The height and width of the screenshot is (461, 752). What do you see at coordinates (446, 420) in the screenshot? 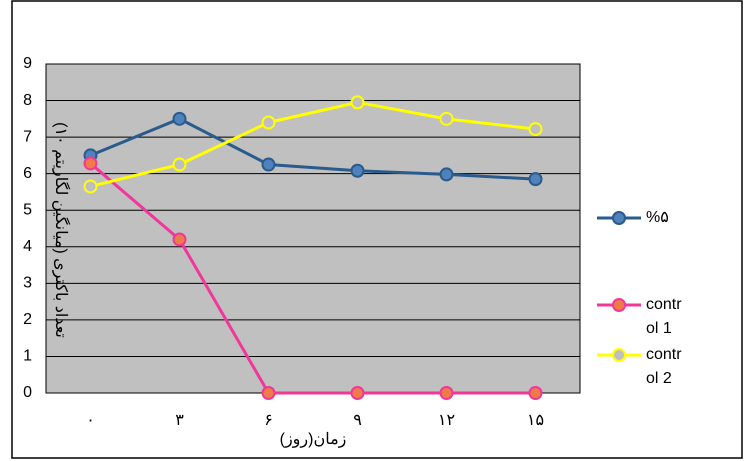
I see `x-tick-label: ۱۲` at bounding box center [446, 420].